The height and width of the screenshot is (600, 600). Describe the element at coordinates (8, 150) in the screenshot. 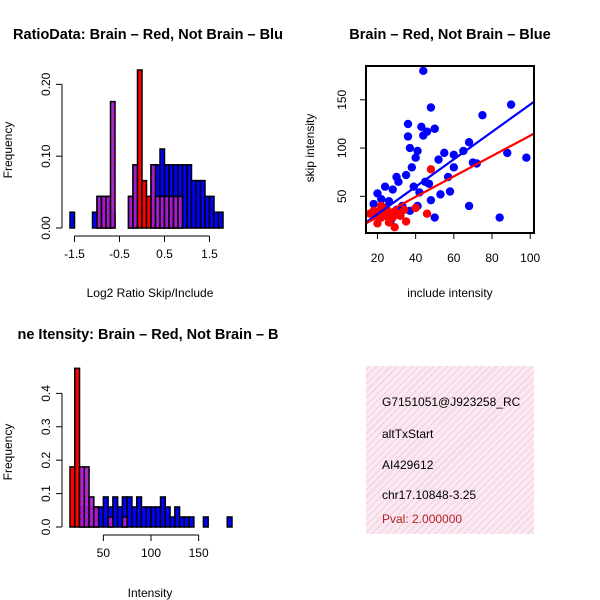

I see `ratio-ylabel: Frequency` at that location.